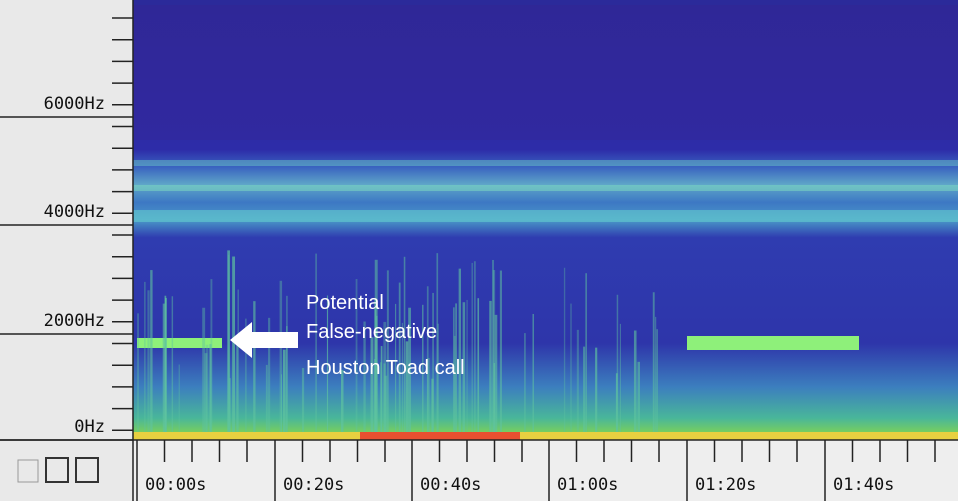 The height and width of the screenshot is (501, 958). Describe the element at coordinates (313, 485) in the screenshot. I see `x-label: 00:20s` at that location.